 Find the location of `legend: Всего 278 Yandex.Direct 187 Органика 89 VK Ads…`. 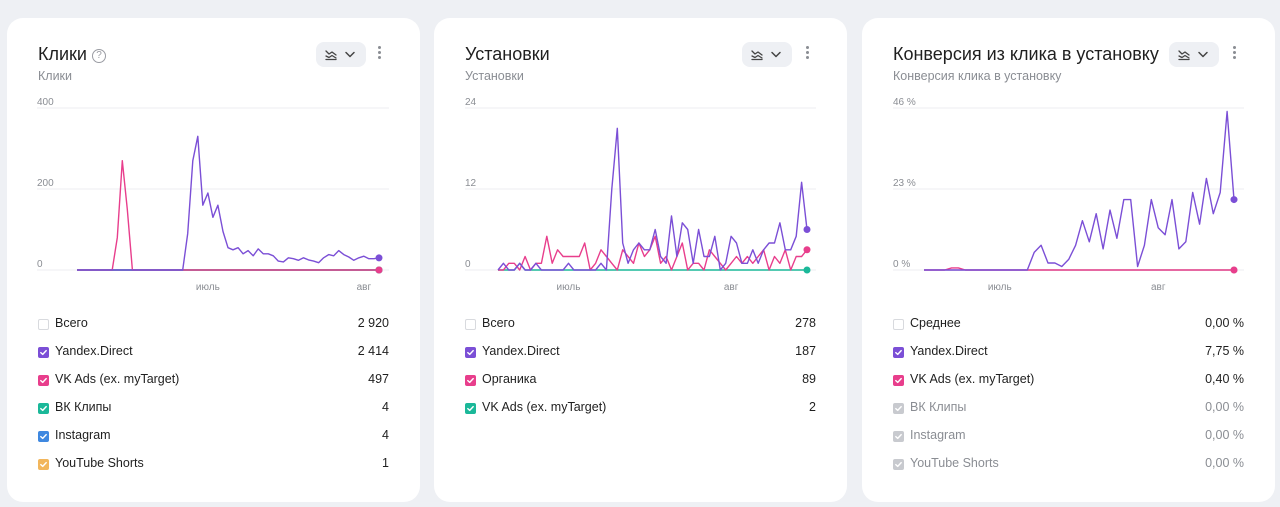

legend: Всего 278 Yandex.Direct 187 Органика 89 VK Ads… is located at coordinates (640, 372).